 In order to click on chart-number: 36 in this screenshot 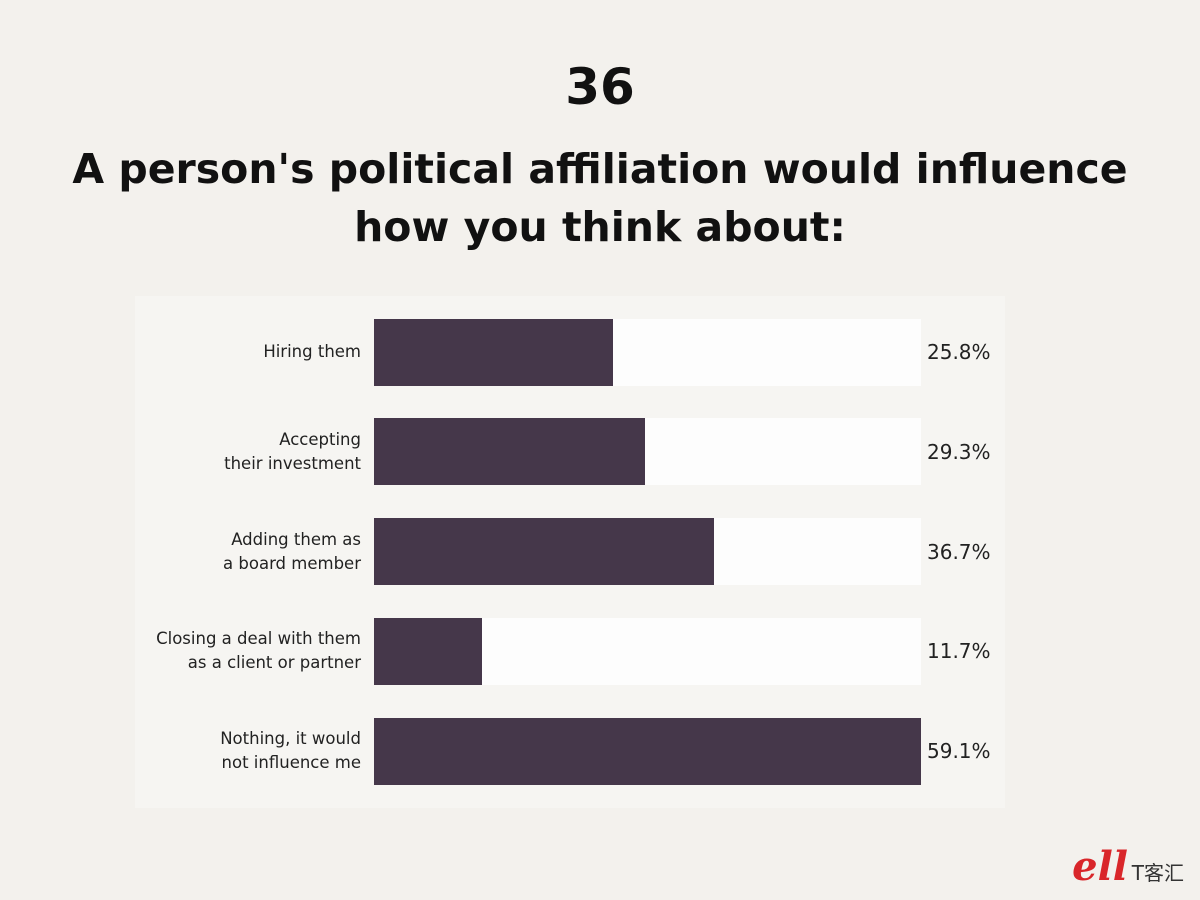, I will do `click(600, 87)`.